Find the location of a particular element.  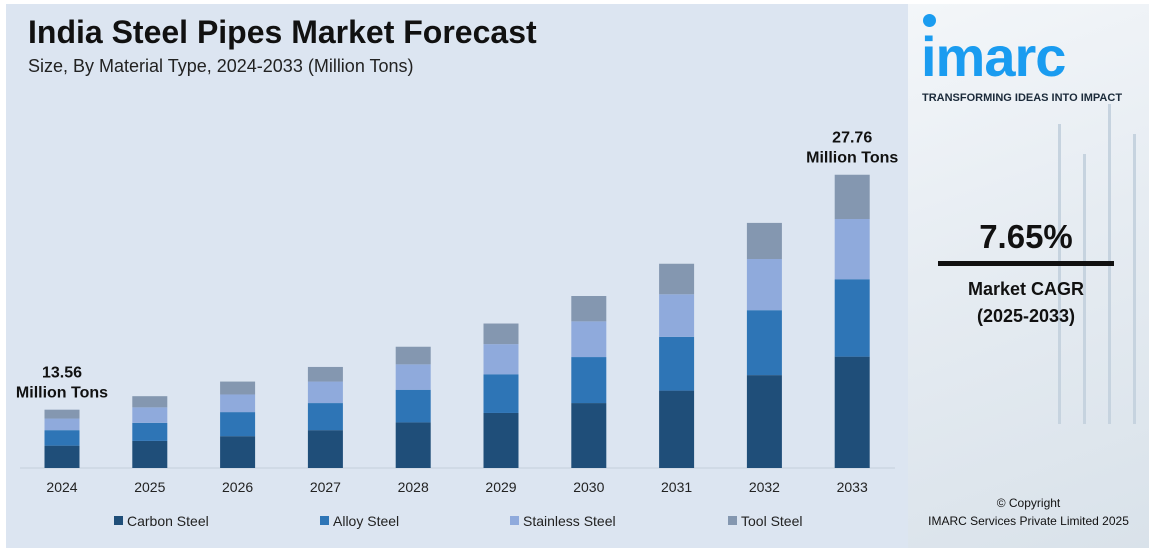

legend-swatch-tool-steel is located at coordinates (732, 520).